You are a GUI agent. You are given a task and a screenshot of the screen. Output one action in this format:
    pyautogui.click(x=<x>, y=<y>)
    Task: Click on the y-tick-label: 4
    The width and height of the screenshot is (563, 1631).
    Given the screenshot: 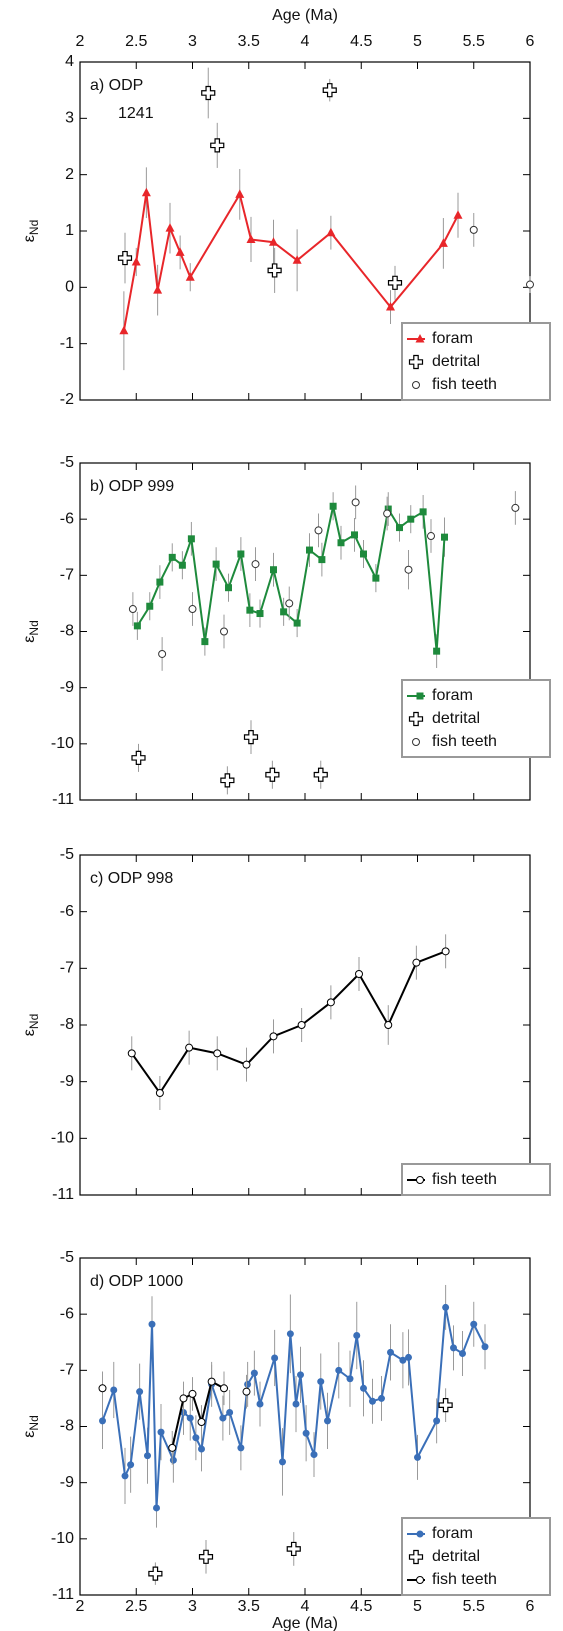 What is the action you would take?
    pyautogui.click(x=69, y=61)
    